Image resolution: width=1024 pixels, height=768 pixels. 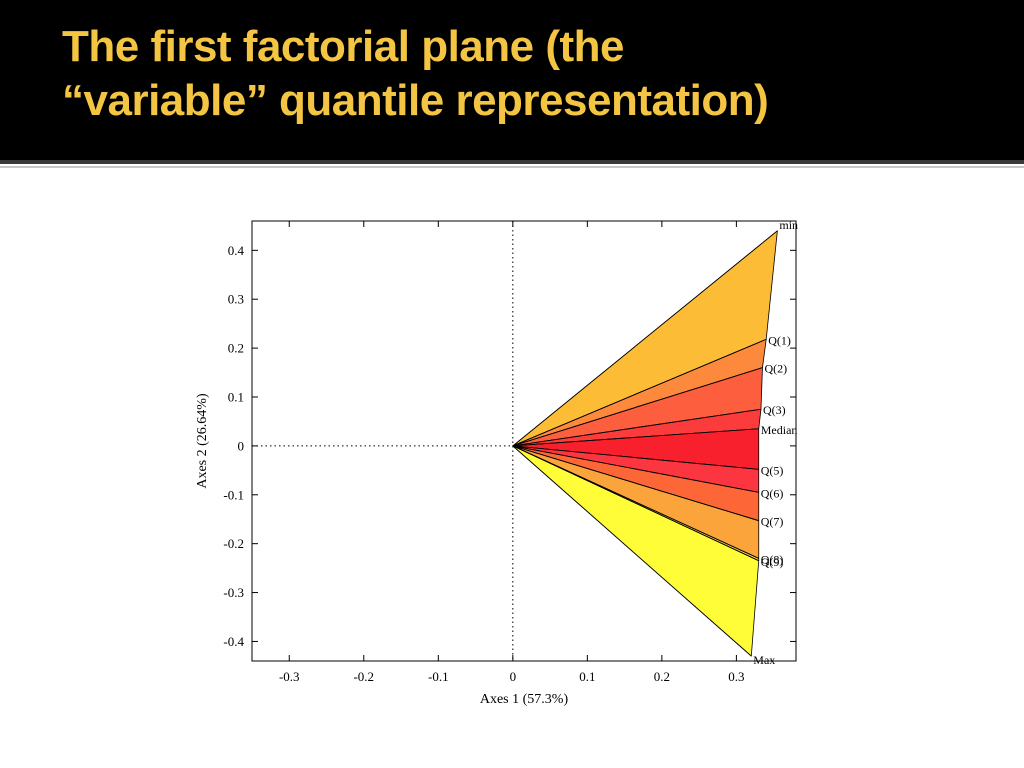 I want to click on quantile-label: Q(1), so click(x=779, y=340).